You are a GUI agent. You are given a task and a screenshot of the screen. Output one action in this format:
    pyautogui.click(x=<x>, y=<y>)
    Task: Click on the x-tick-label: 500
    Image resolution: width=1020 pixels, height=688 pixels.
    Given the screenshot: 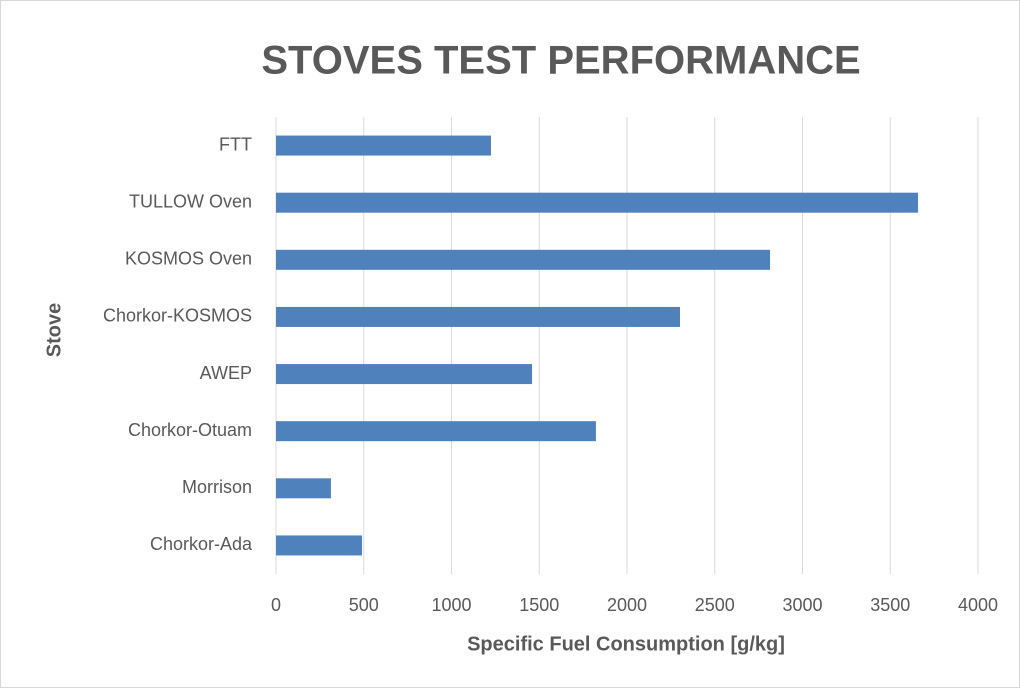 What is the action you would take?
    pyautogui.click(x=364, y=605)
    